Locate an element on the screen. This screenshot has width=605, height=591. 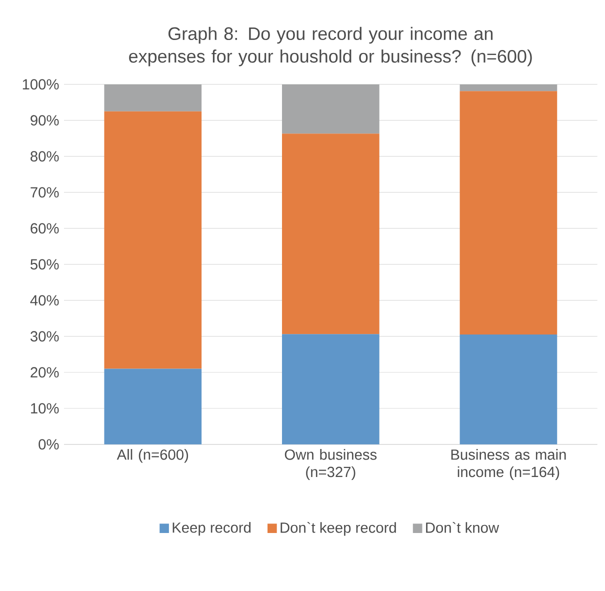
legend-label: Don`t know is located at coordinates (463, 527).